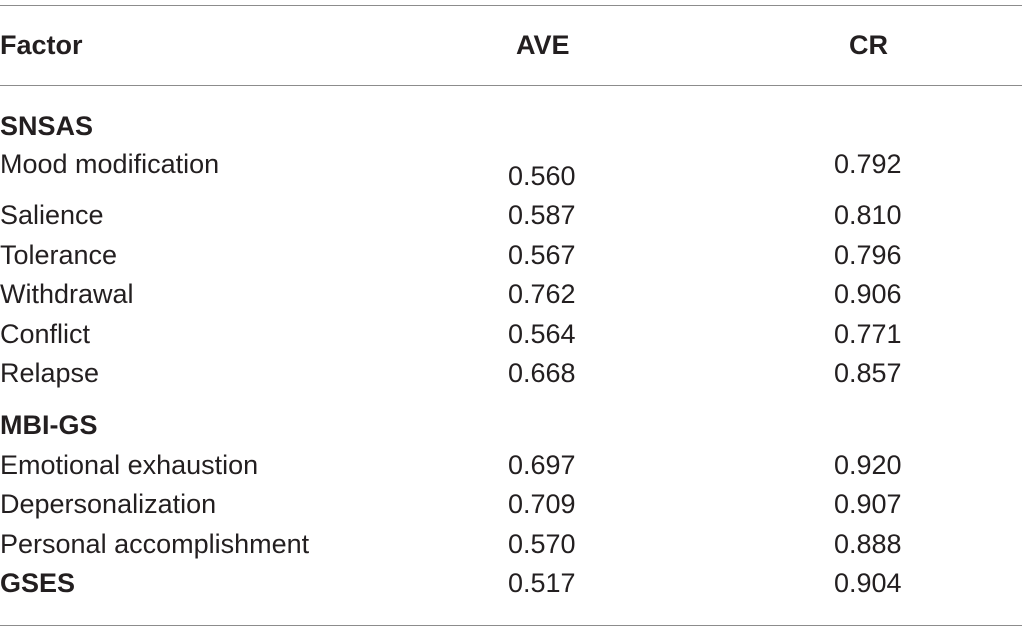 This screenshot has width=1022, height=638. I want to click on row-ave-value: 0.762, so click(542, 294).